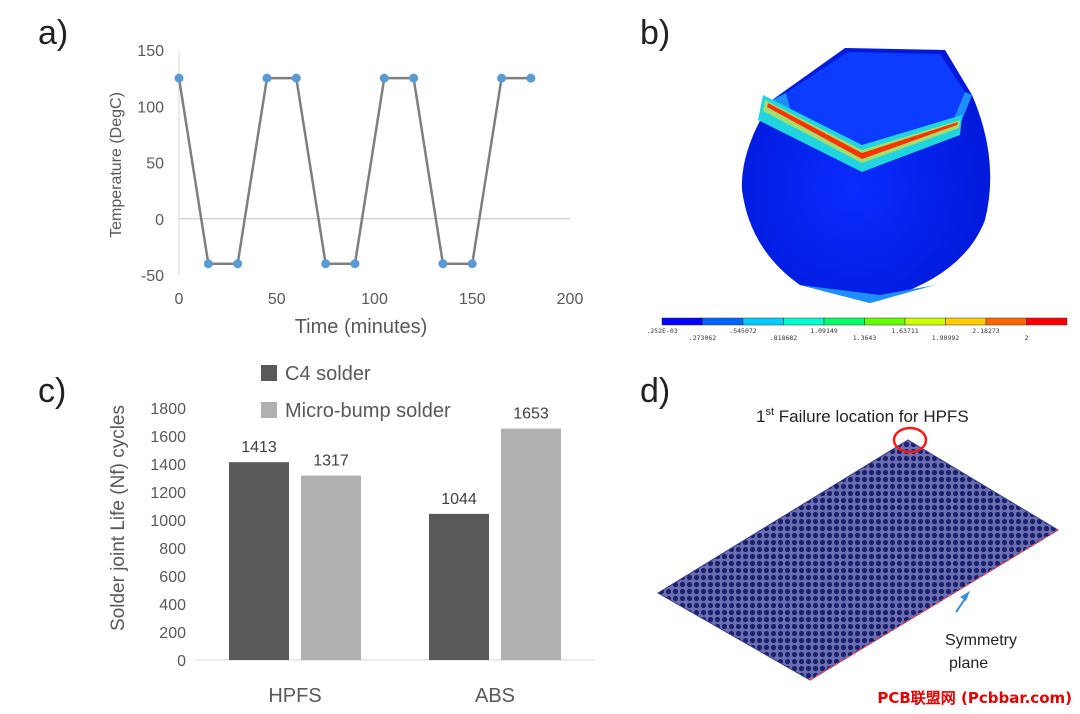 The width and height of the screenshot is (1080, 714). I want to click on chart-a-xtick-label: 200, so click(570, 299).